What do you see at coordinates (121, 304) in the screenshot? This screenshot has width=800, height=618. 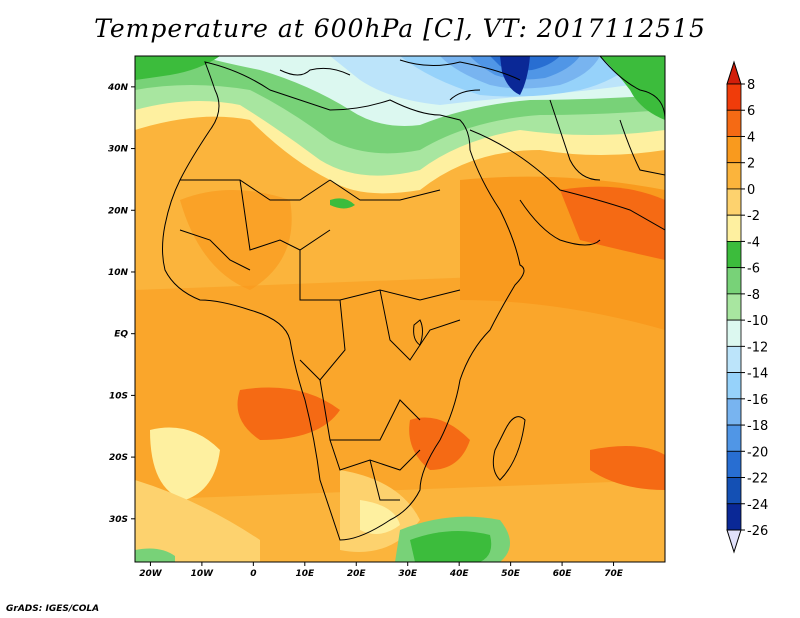 I see `latitude-axis: 40N 30N 20N 10N EQ 10S 20S 30S` at bounding box center [121, 304].